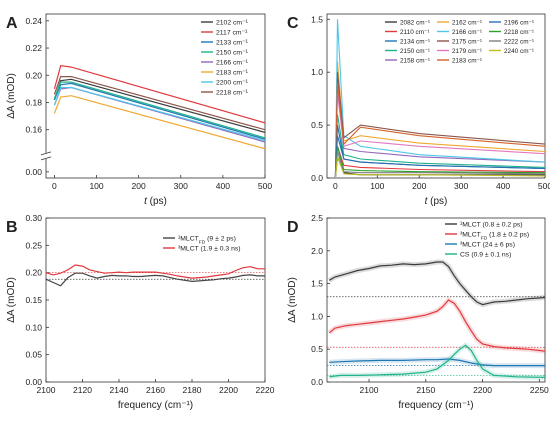 The width and height of the screenshot is (550, 429). What do you see at coordinates (228, 390) in the screenshot?
I see `x-tick-label: 2200` at bounding box center [228, 390].